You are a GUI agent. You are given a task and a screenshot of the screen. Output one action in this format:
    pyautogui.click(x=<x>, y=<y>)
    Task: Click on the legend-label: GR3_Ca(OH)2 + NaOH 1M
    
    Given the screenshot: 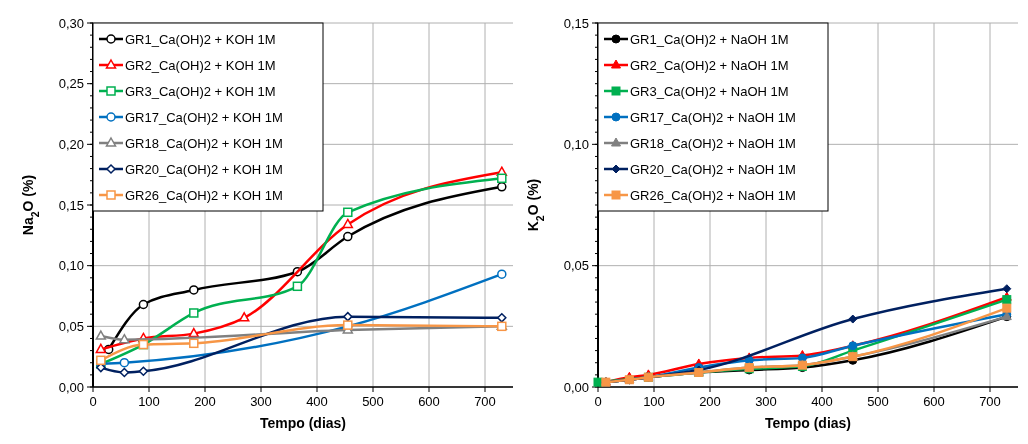 What is the action you would take?
    pyautogui.click(x=709, y=91)
    